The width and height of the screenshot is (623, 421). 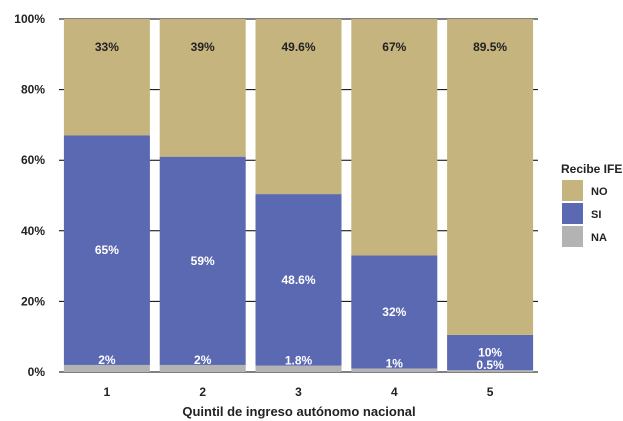 I want to click on y-tick-label: 80%, so click(x=33, y=90).